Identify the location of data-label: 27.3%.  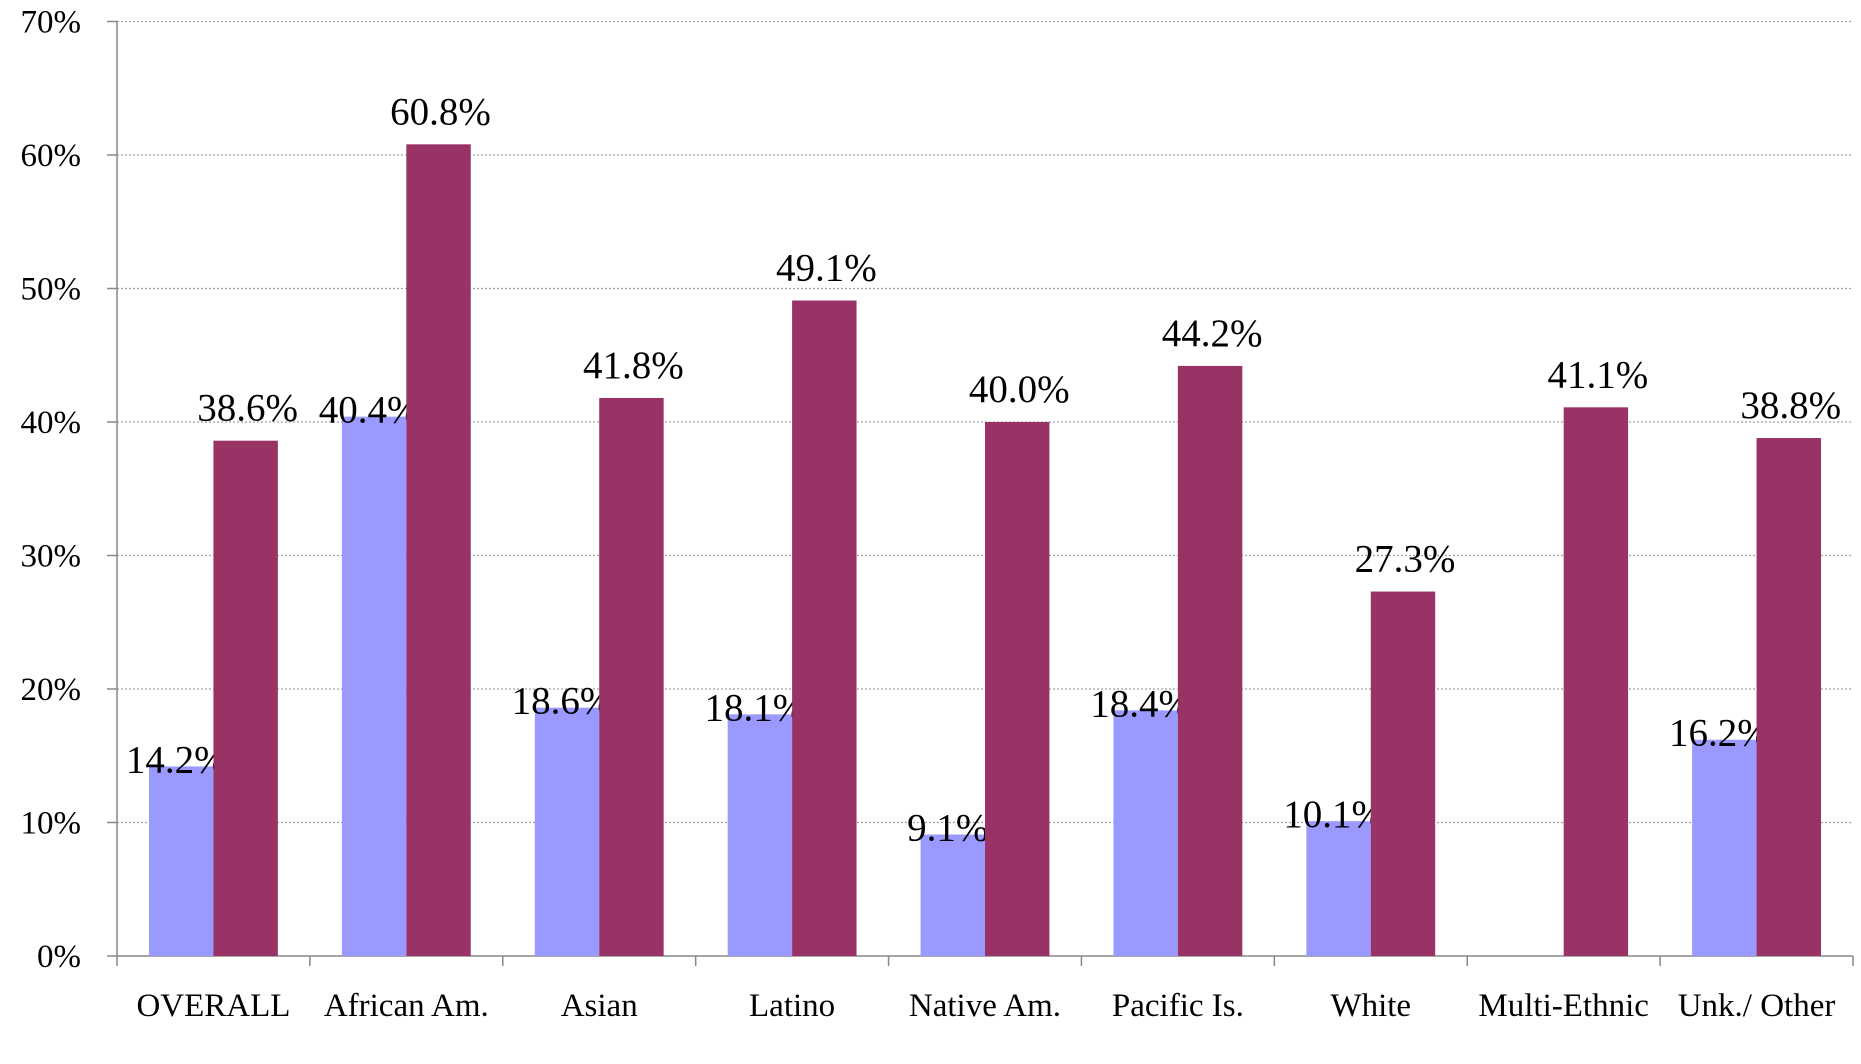
(1405, 559).